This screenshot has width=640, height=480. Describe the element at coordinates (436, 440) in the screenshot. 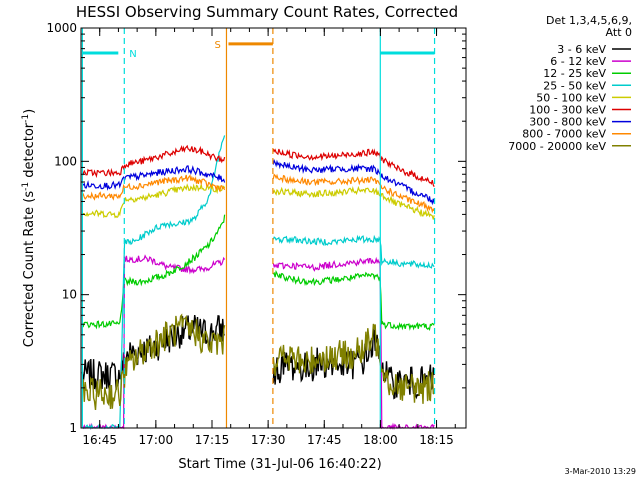

I see `x-tick-label: 18:15` at that location.